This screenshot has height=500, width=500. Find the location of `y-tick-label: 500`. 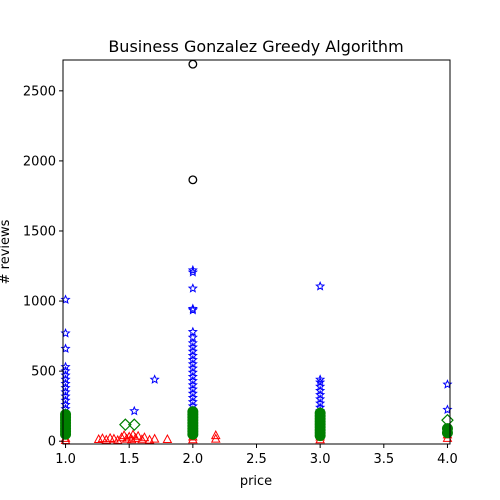

y-tick-label: 500 is located at coordinates (43, 372).